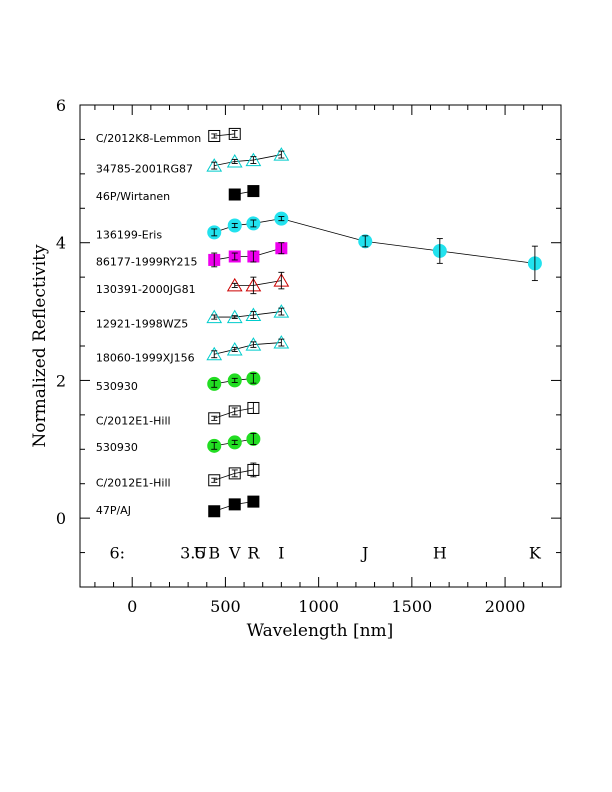 This screenshot has height=792, width=612. Describe the element at coordinates (144, 168) in the screenshot. I see `series-name-label: 34785-2001RG87` at that location.